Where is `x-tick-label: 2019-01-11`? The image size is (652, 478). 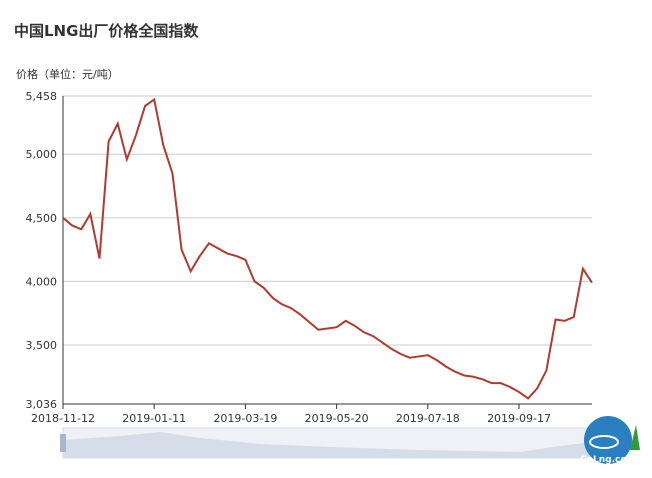
x-tick-label: 2019-01-11 is located at coordinates (154, 418).